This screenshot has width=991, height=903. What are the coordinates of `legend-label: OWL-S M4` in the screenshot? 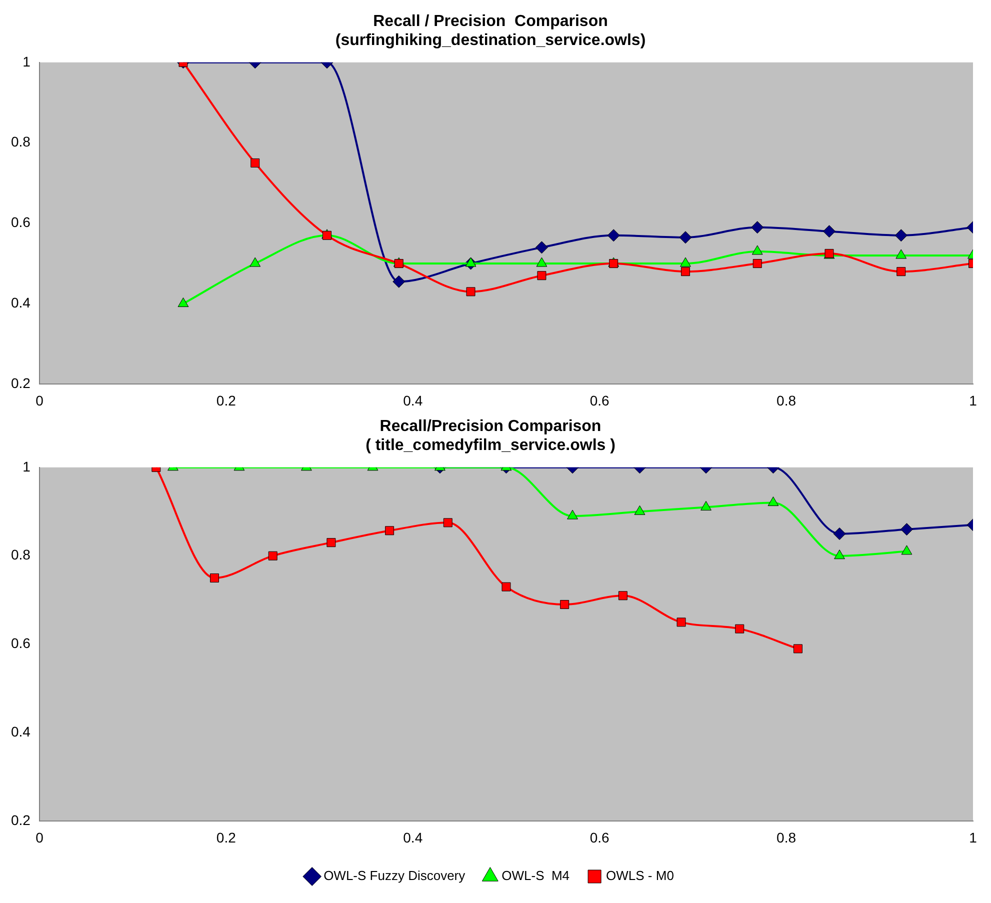 It's located at (536, 876).